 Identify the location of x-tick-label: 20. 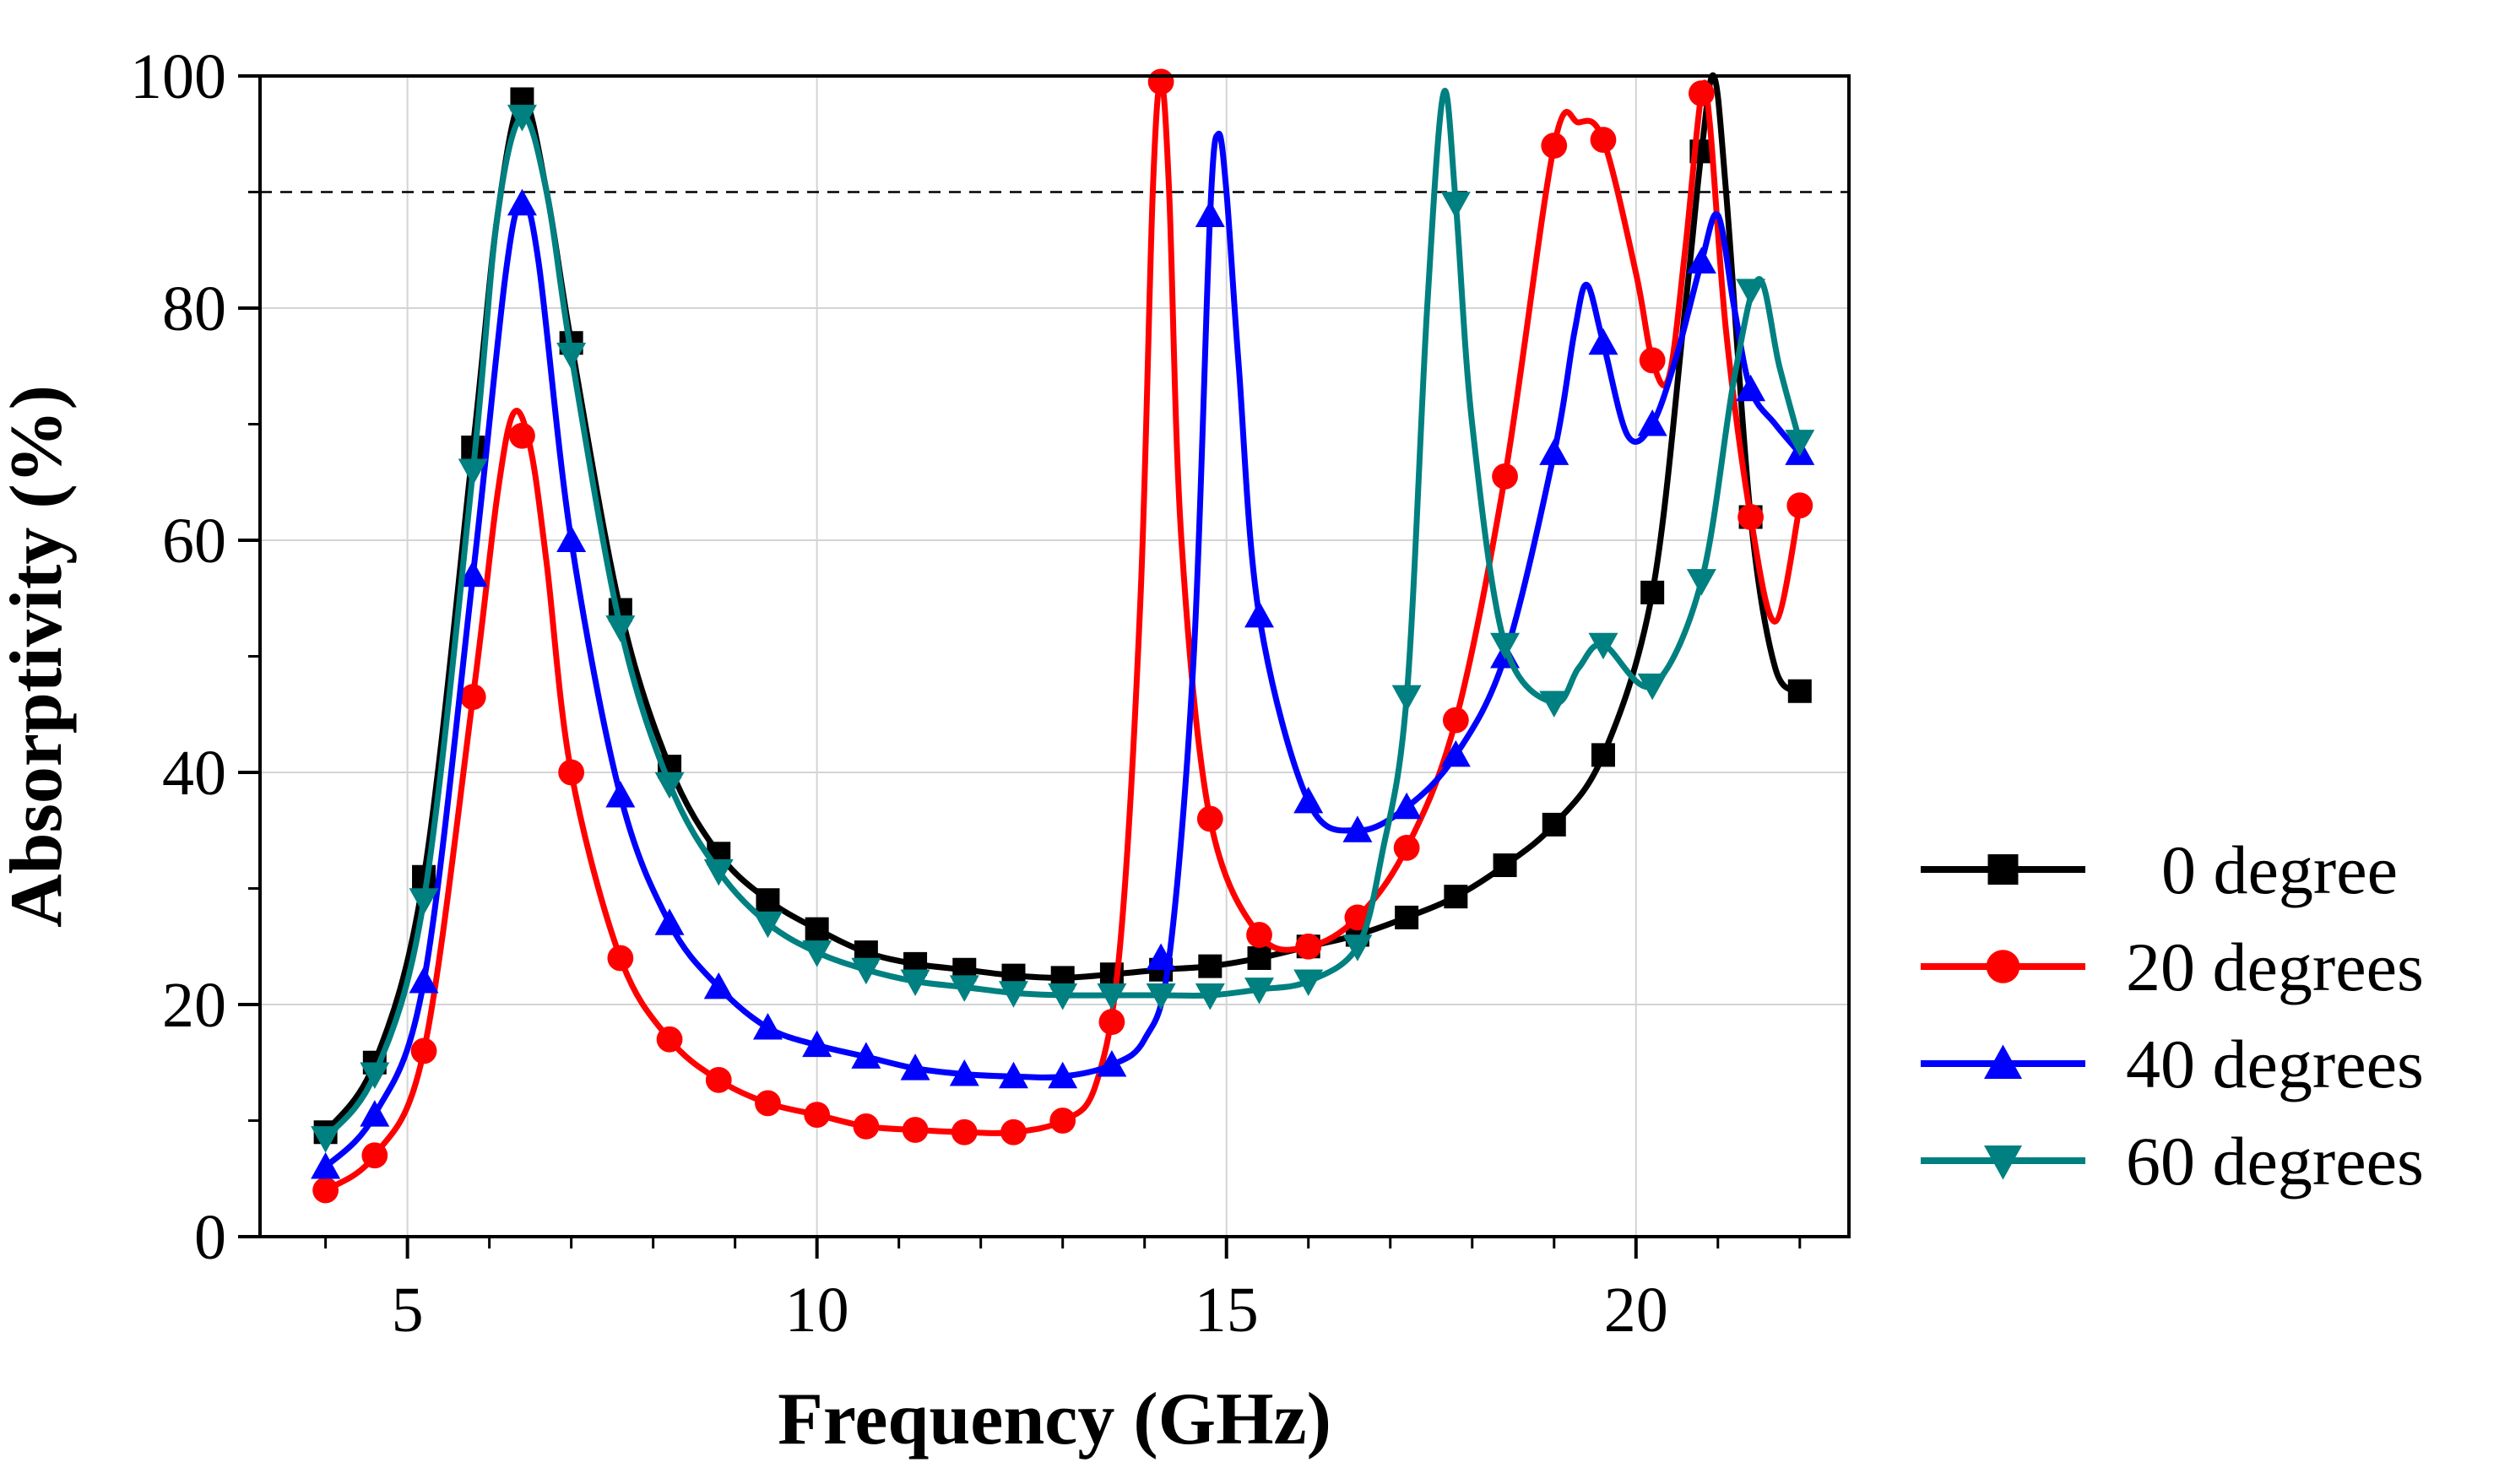
(1636, 1310).